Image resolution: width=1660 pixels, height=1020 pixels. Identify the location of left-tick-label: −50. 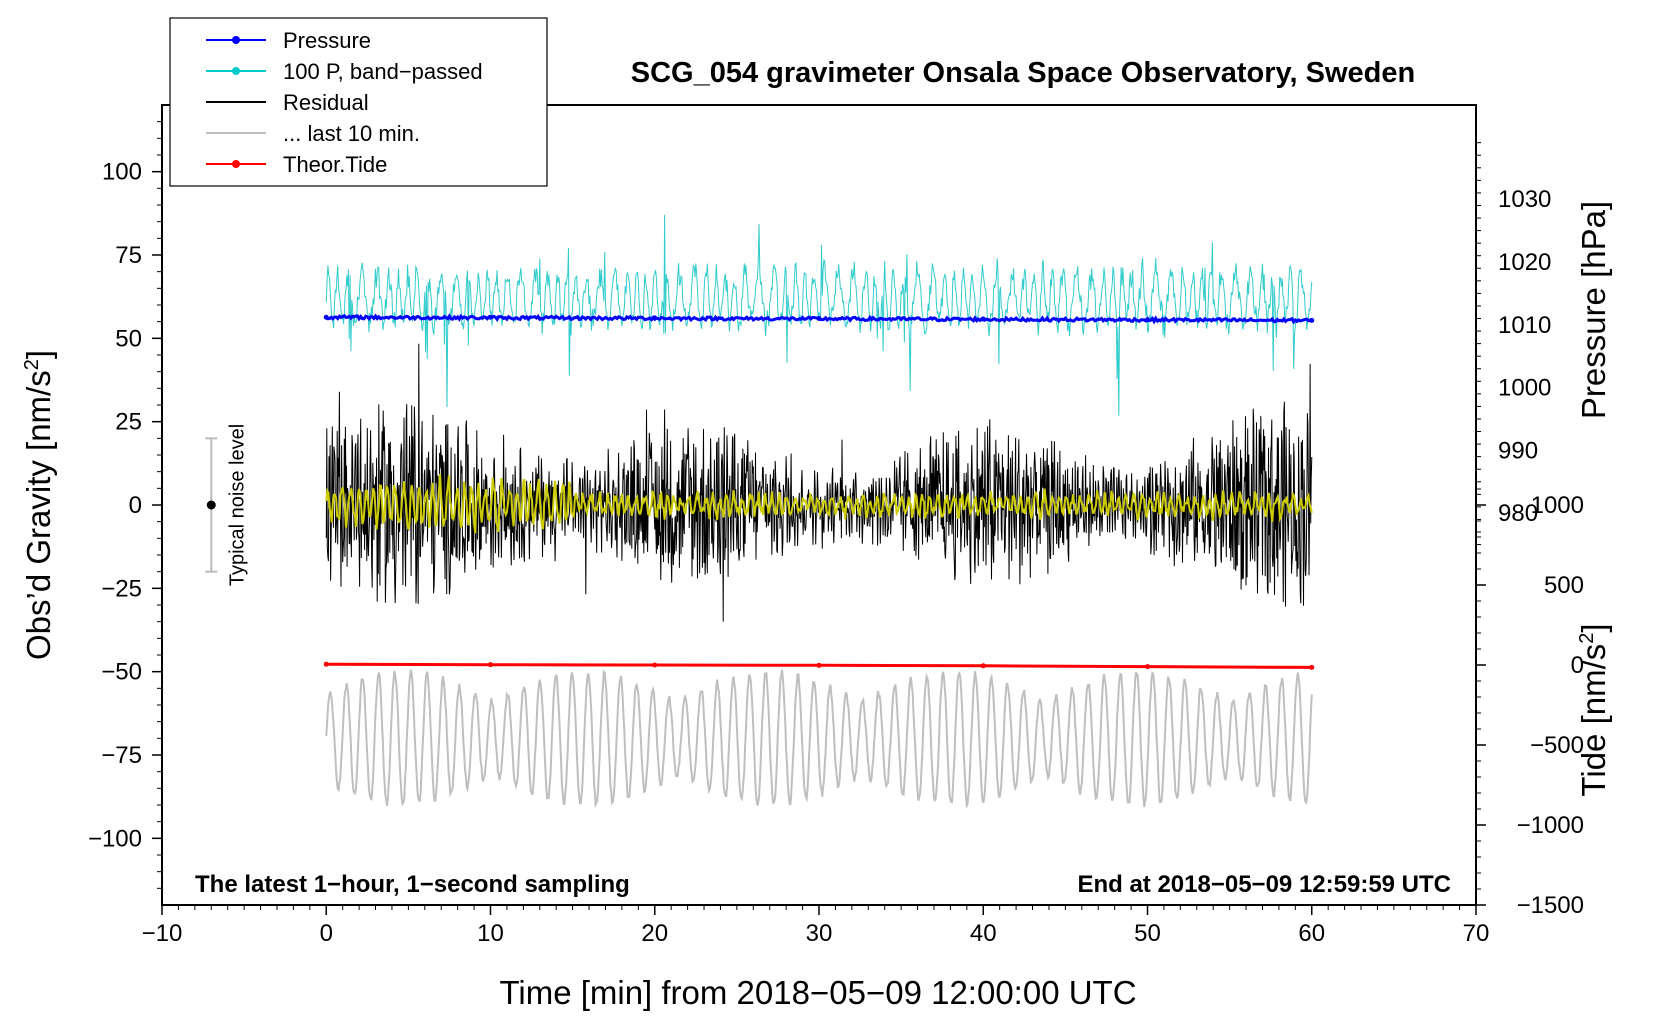
(121, 672).